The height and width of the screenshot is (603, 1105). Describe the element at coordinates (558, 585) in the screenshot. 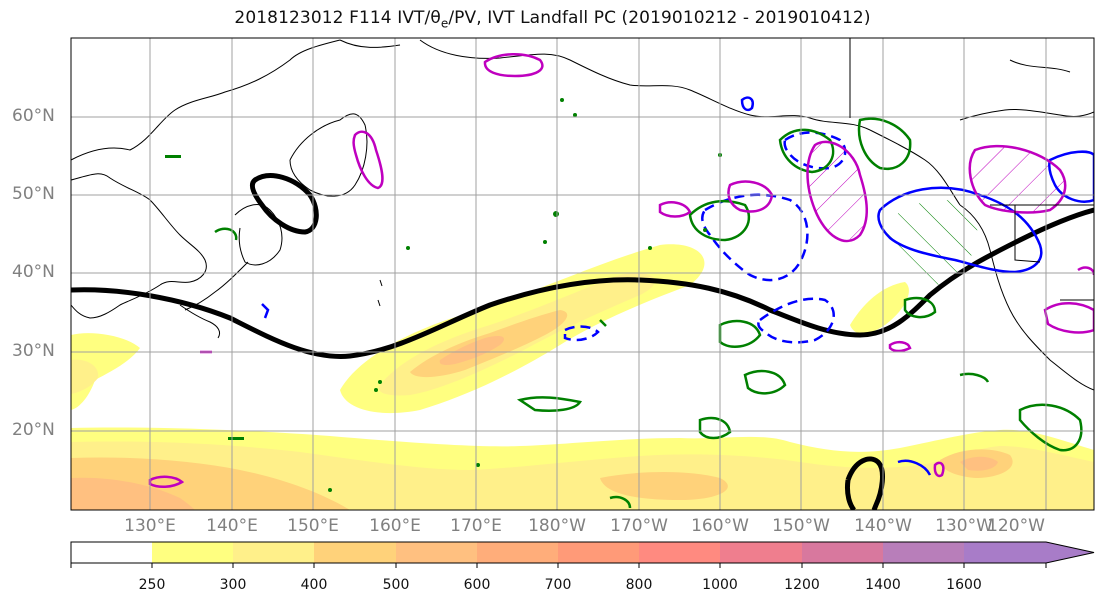

I see `colorbar-tick-700: 700` at that location.